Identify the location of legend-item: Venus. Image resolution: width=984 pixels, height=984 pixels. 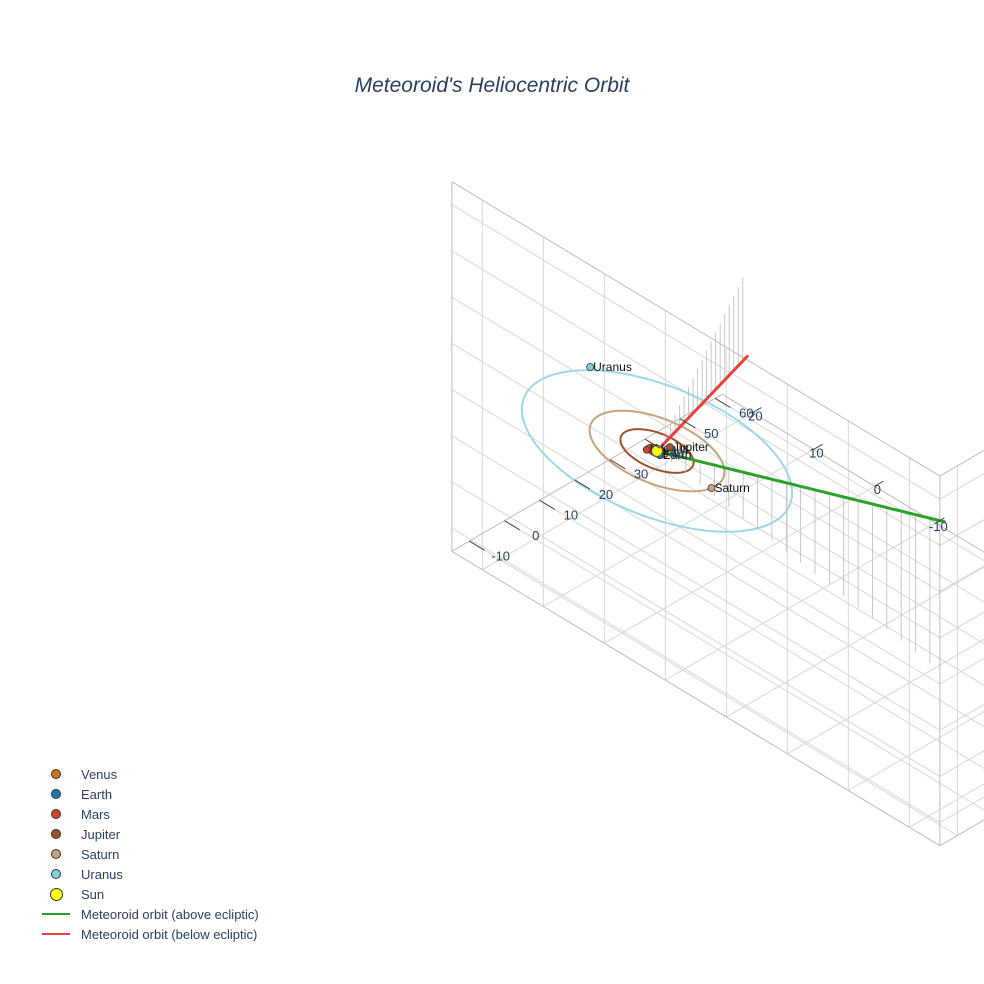
(148, 774).